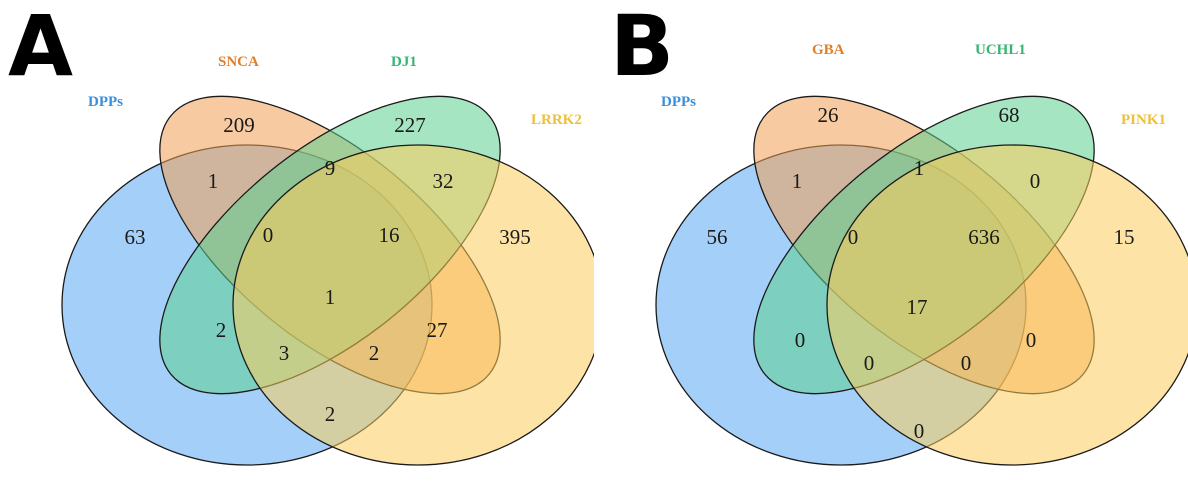  Describe the element at coordinates (330, 297) in the screenshot. I see `region-sets-all: 1` at that location.